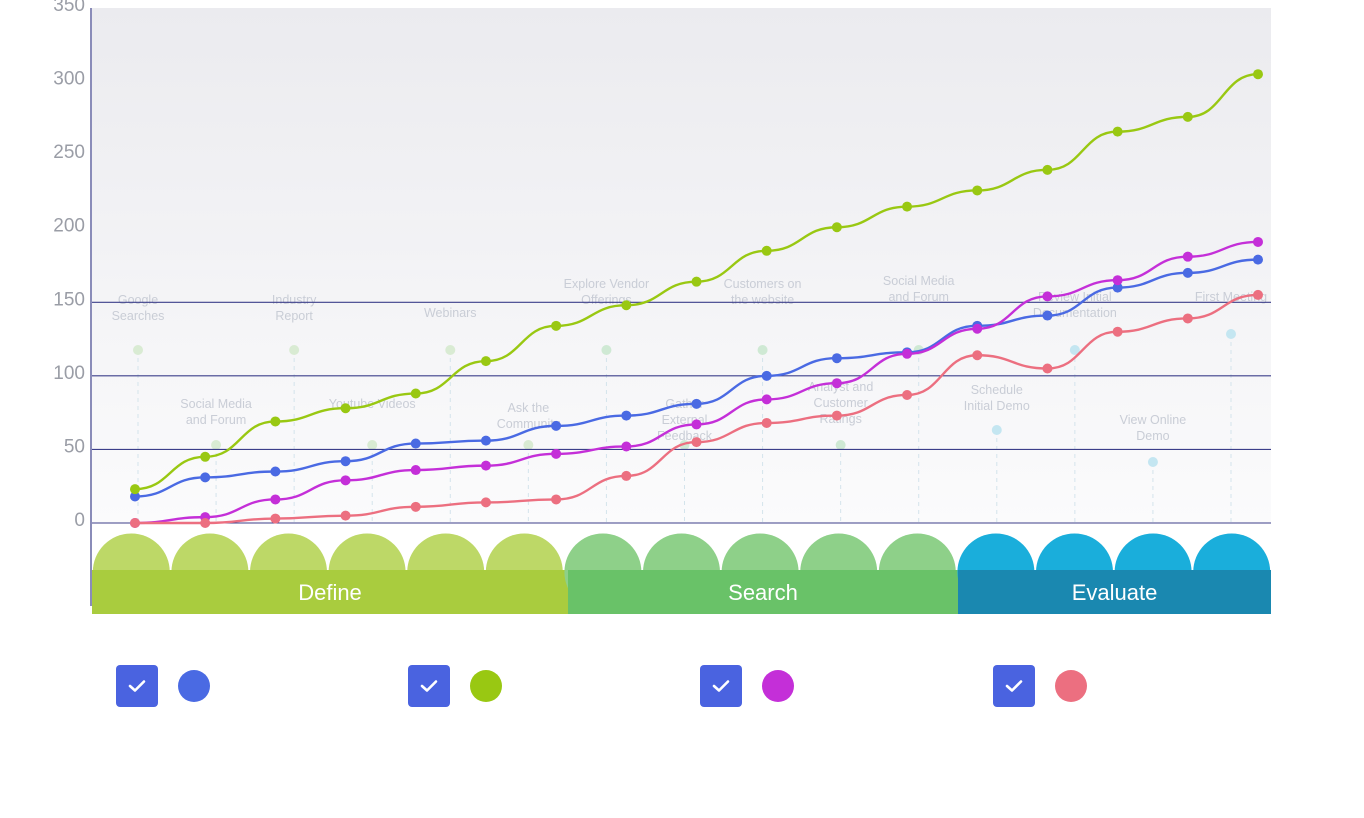 This screenshot has width=1364, height=818. What do you see at coordinates (606, 292) in the screenshot?
I see `touchpoint-label: Explore Vendor Offerings` at bounding box center [606, 292].